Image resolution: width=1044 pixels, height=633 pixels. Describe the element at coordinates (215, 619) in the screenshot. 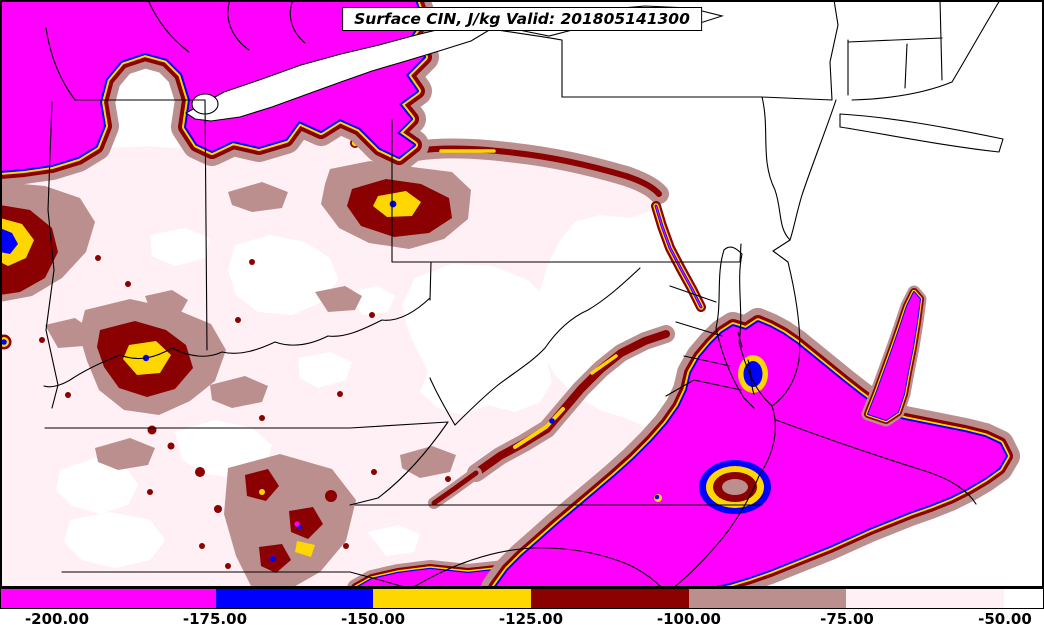

I see `colorbar-tick-label: -175.00` at that location.